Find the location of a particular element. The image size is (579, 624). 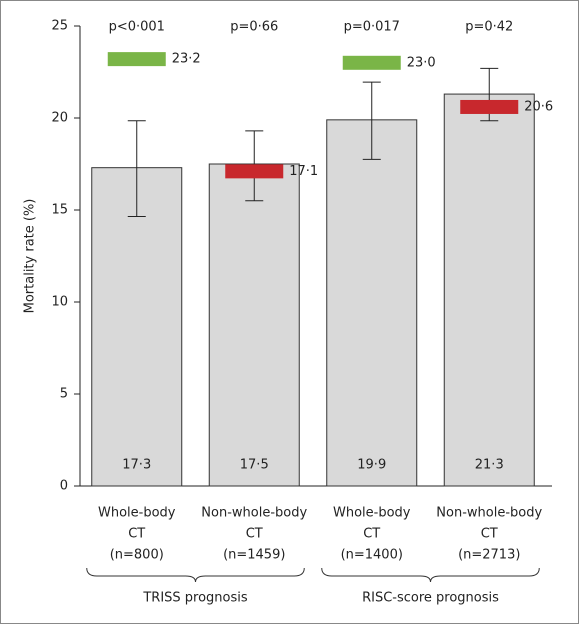

value-label: 19·9 is located at coordinates (371, 465).